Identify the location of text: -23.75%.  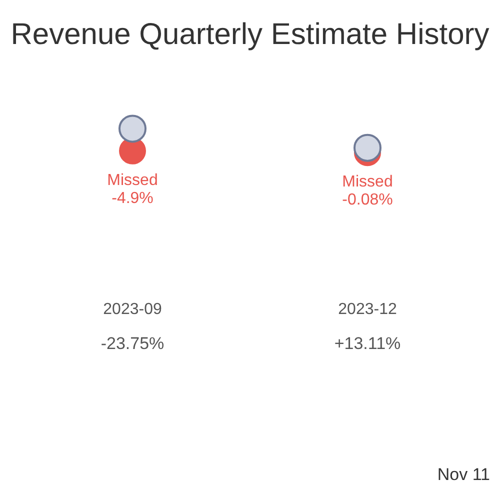
(132, 343).